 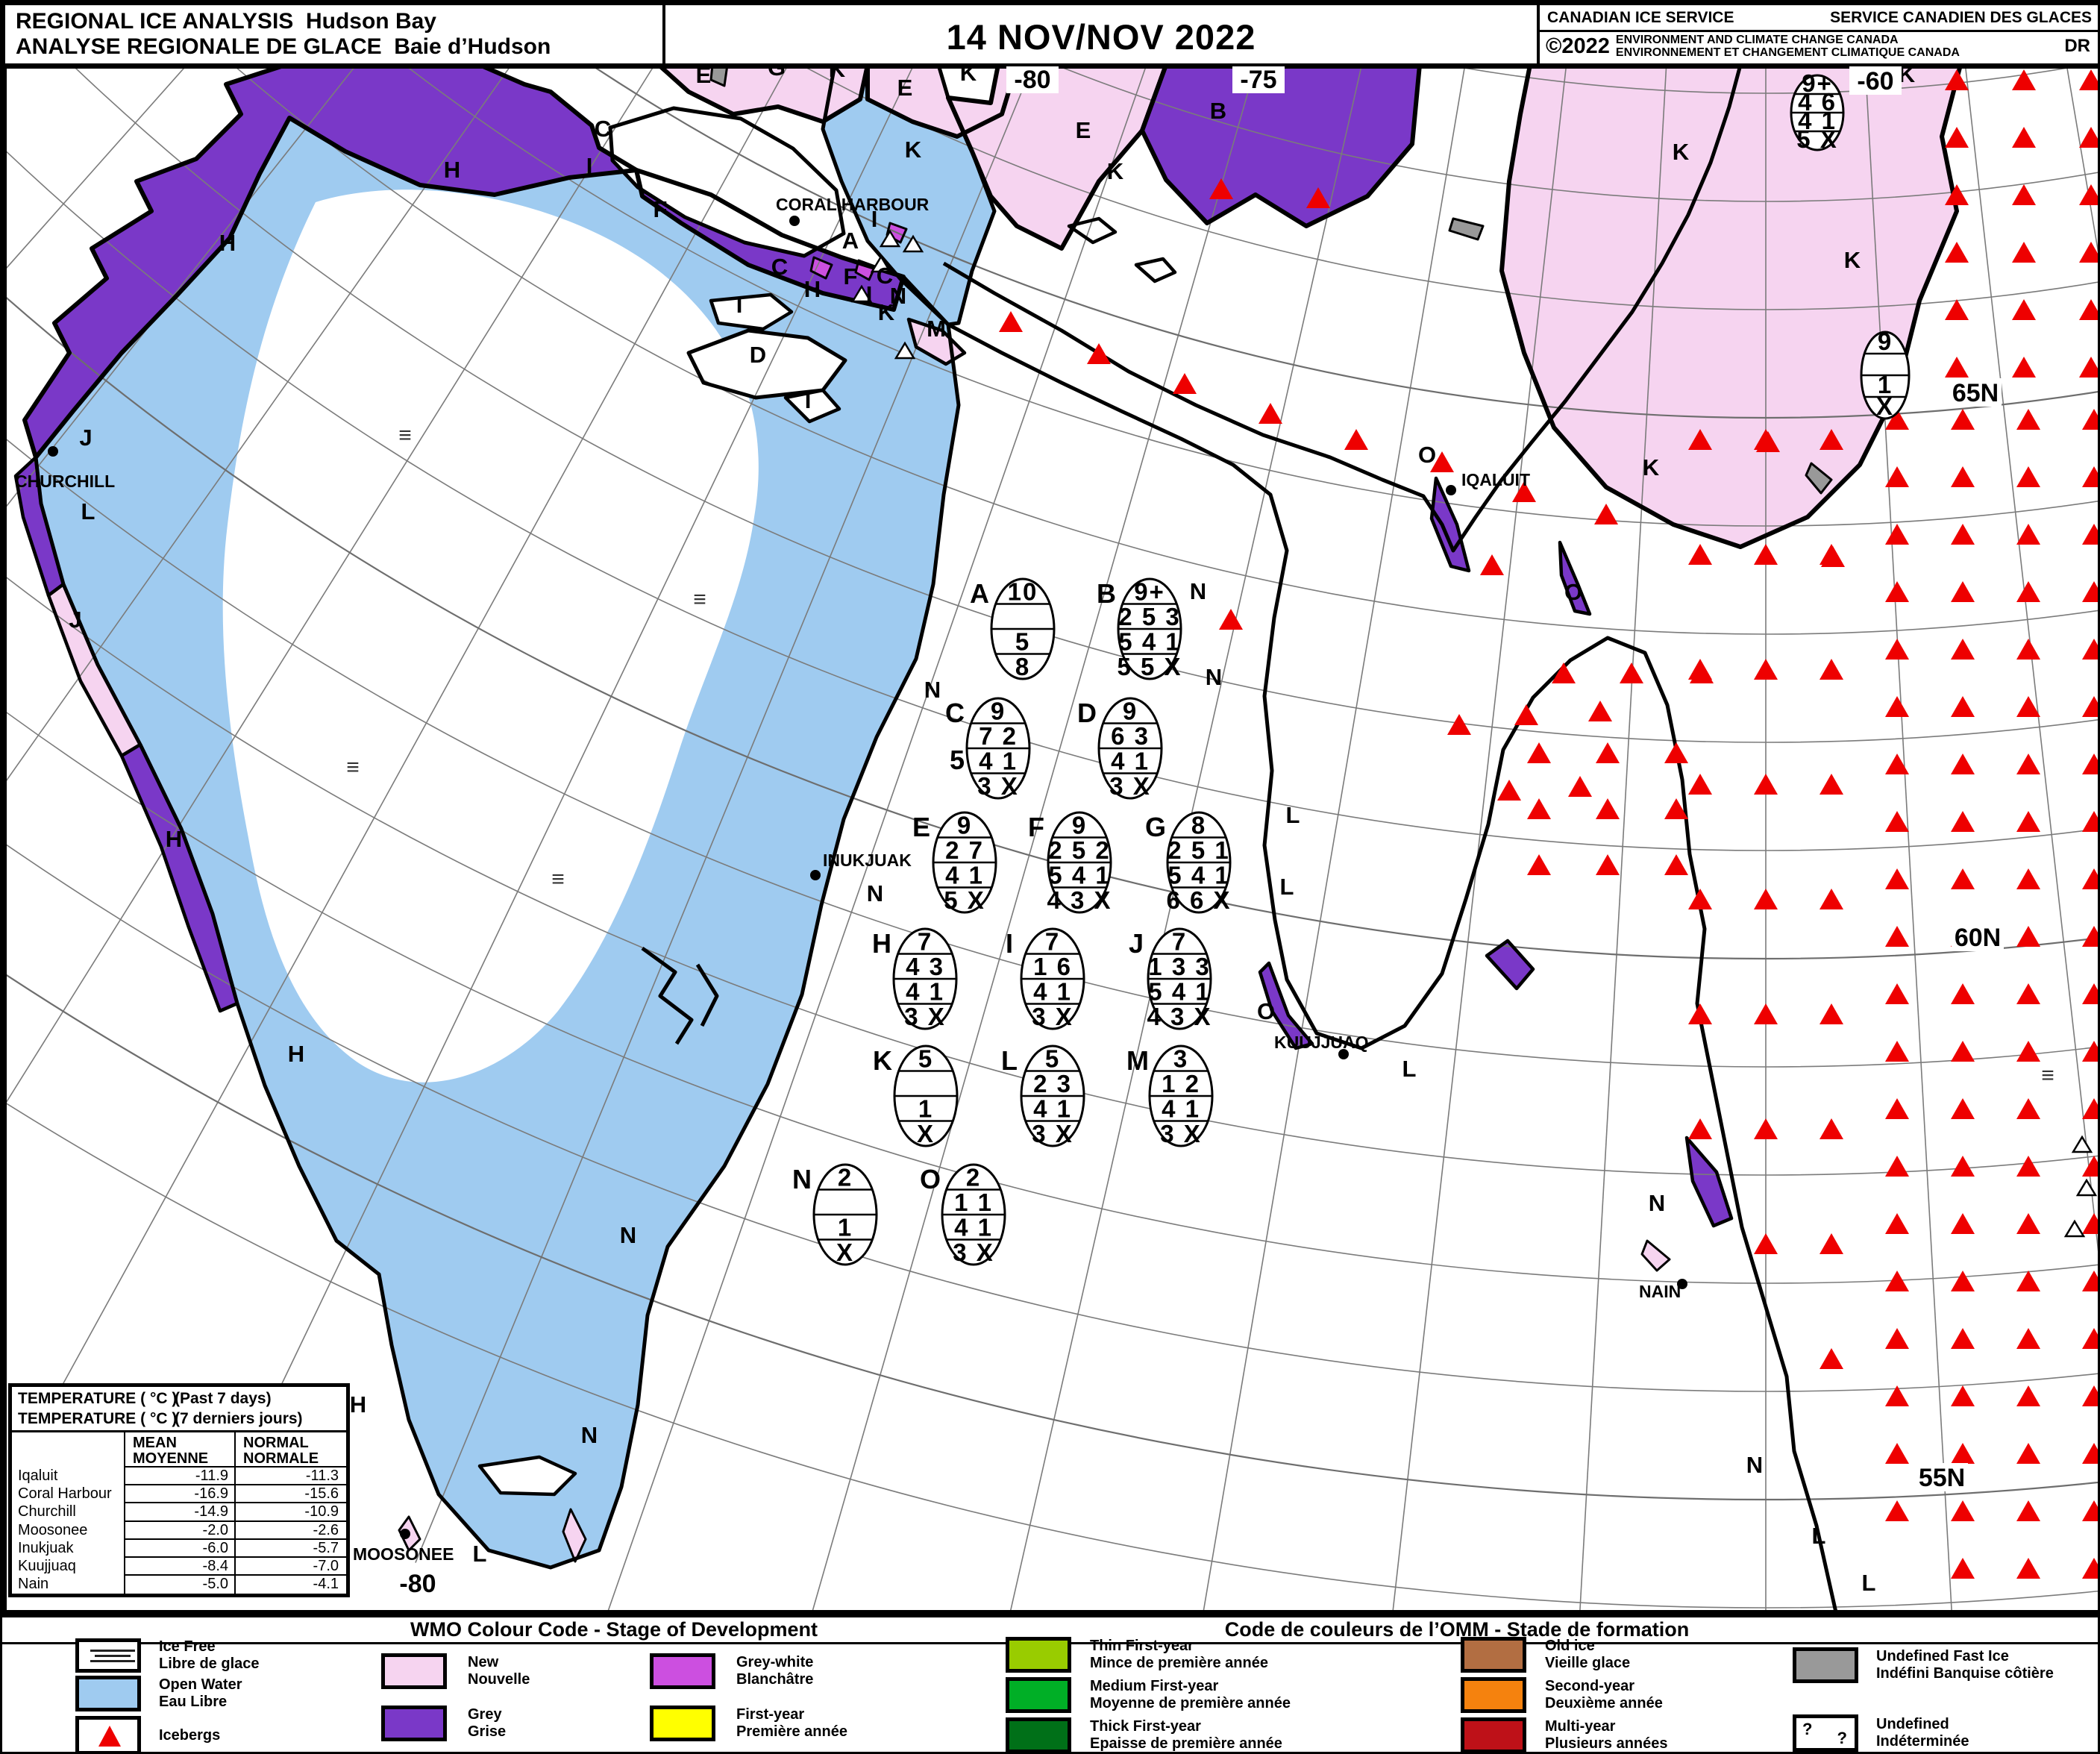 What do you see at coordinates (930, 1179) in the screenshot?
I see `egg-code-letter: O` at bounding box center [930, 1179].